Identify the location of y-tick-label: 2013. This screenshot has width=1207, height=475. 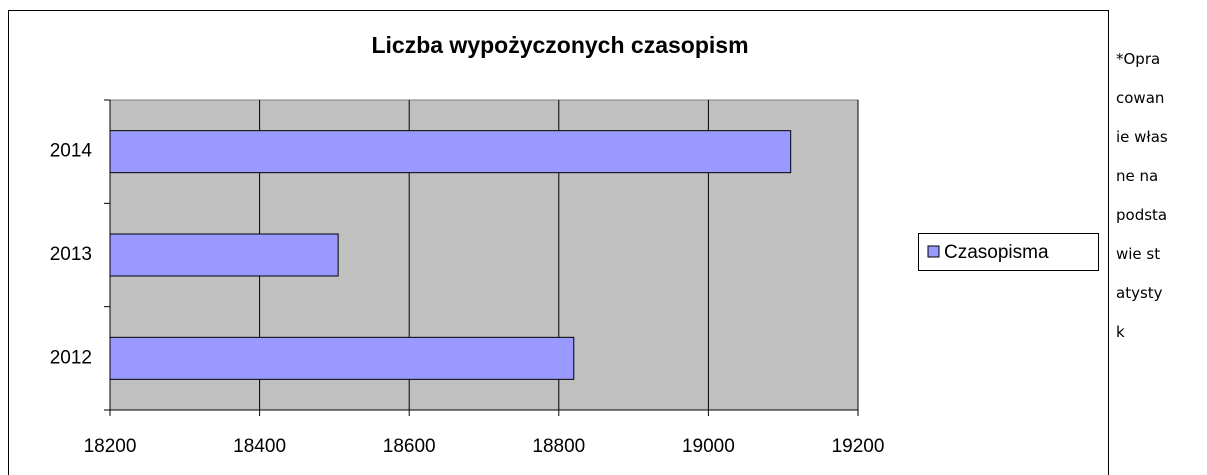
(71, 254).